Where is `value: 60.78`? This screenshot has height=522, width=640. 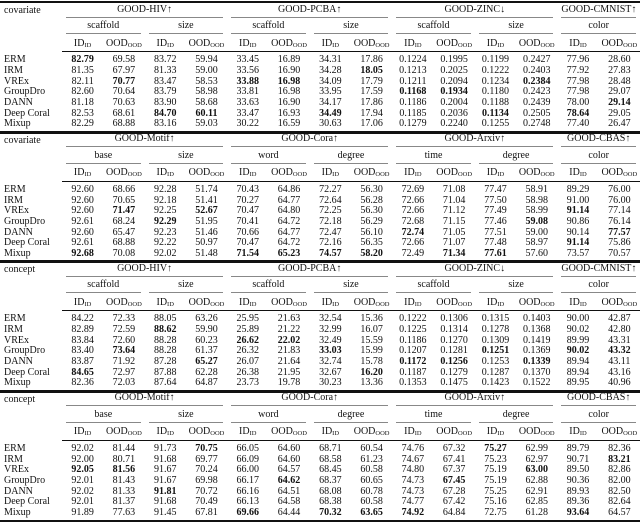
value: 60.78 is located at coordinates (371, 491).